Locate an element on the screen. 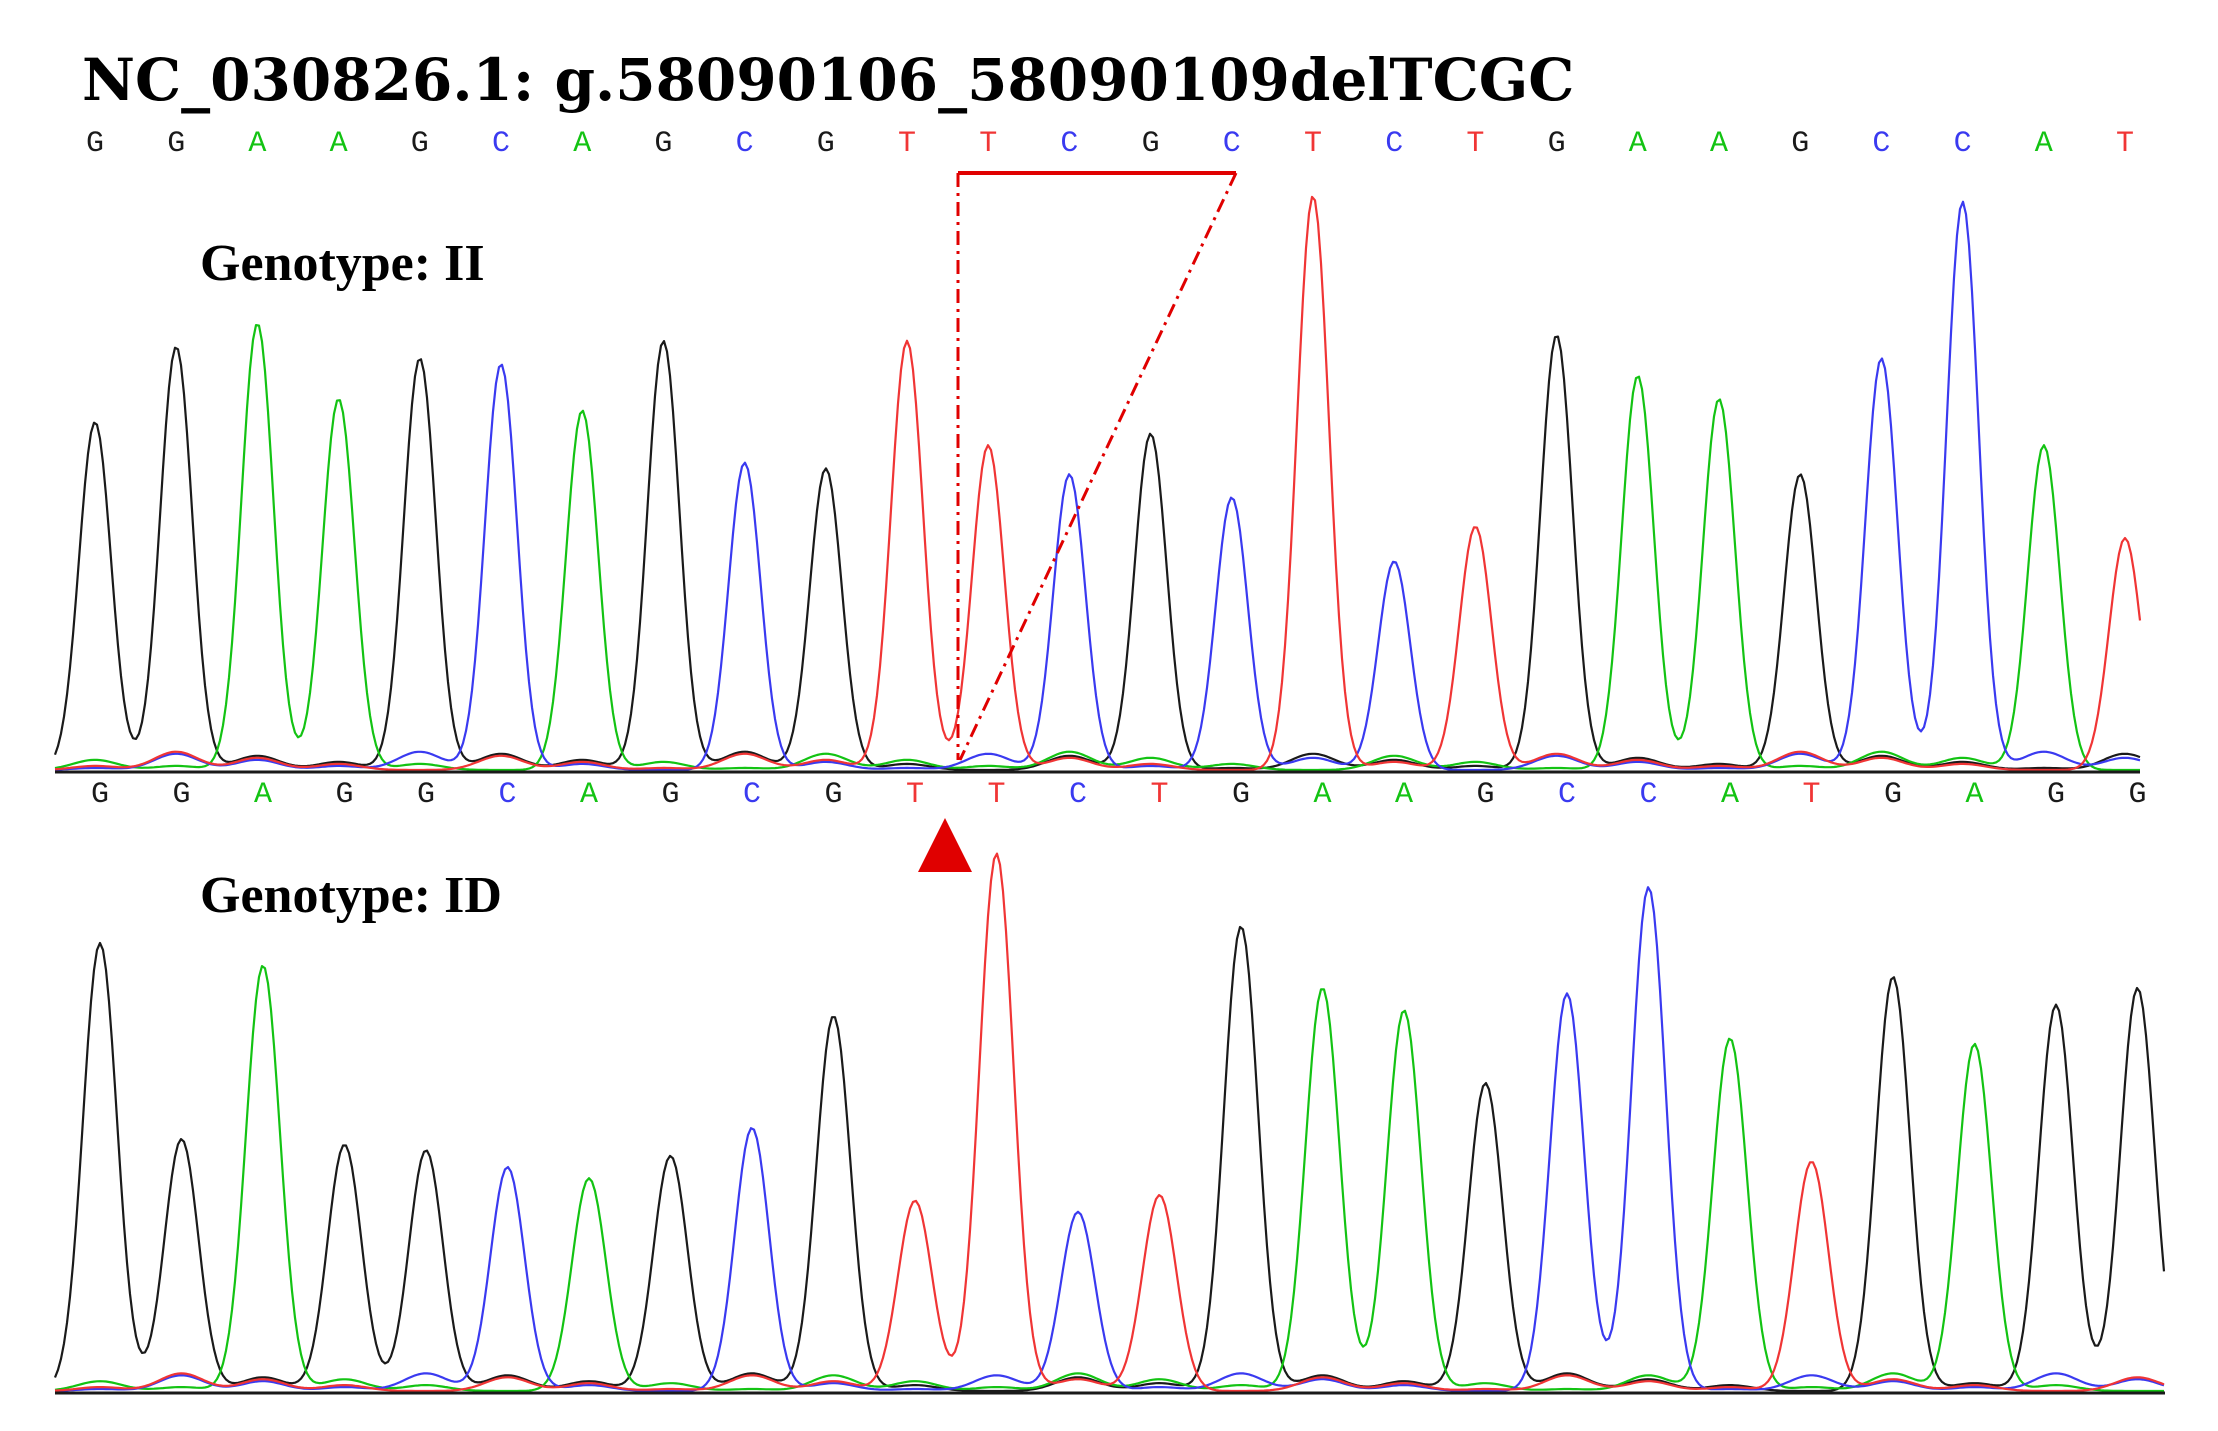 This screenshot has width=2218, height=1431. base-call-1-22: G is located at coordinates (1800, 144).